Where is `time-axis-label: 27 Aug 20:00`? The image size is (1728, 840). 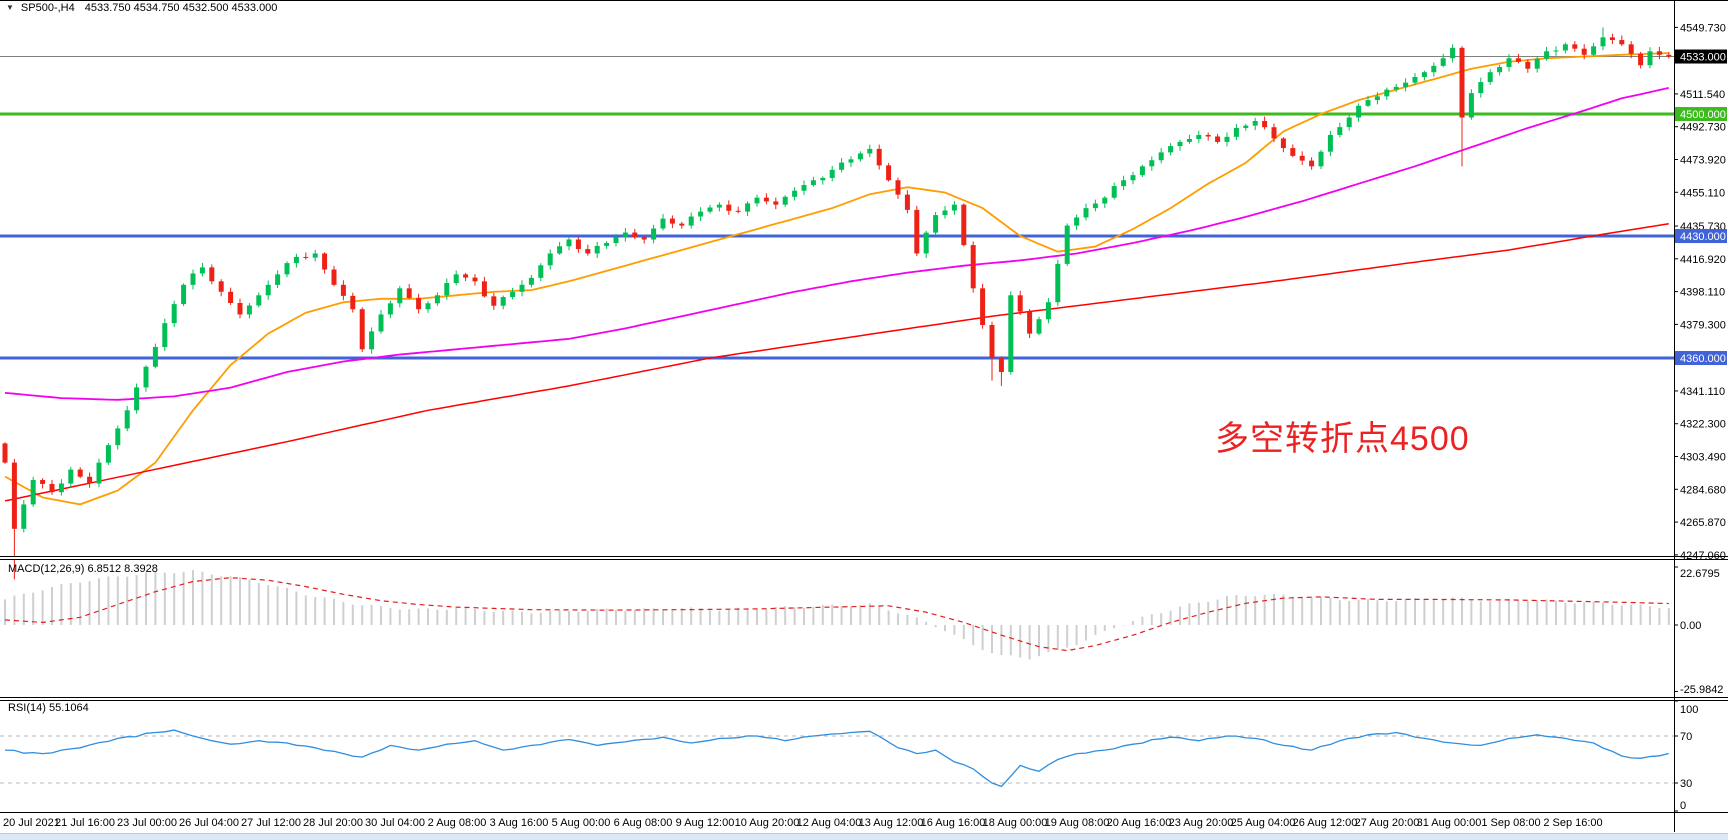 time-axis-label: 27 Aug 20:00 is located at coordinates (1387, 823).